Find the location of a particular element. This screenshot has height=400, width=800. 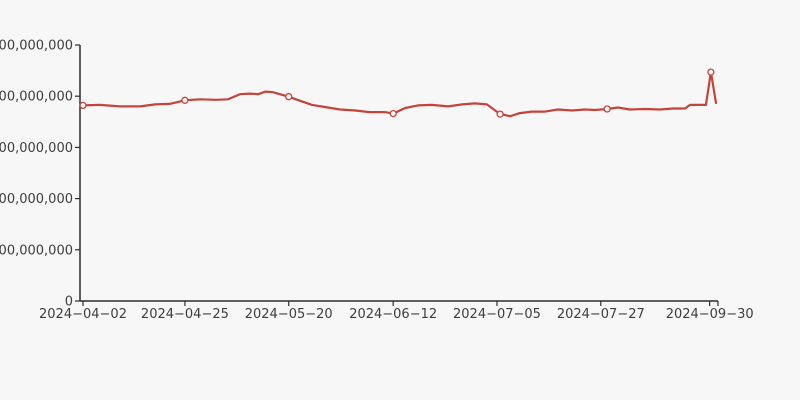

x-axis-tick-label: 2024−07−27 is located at coordinates (601, 314).